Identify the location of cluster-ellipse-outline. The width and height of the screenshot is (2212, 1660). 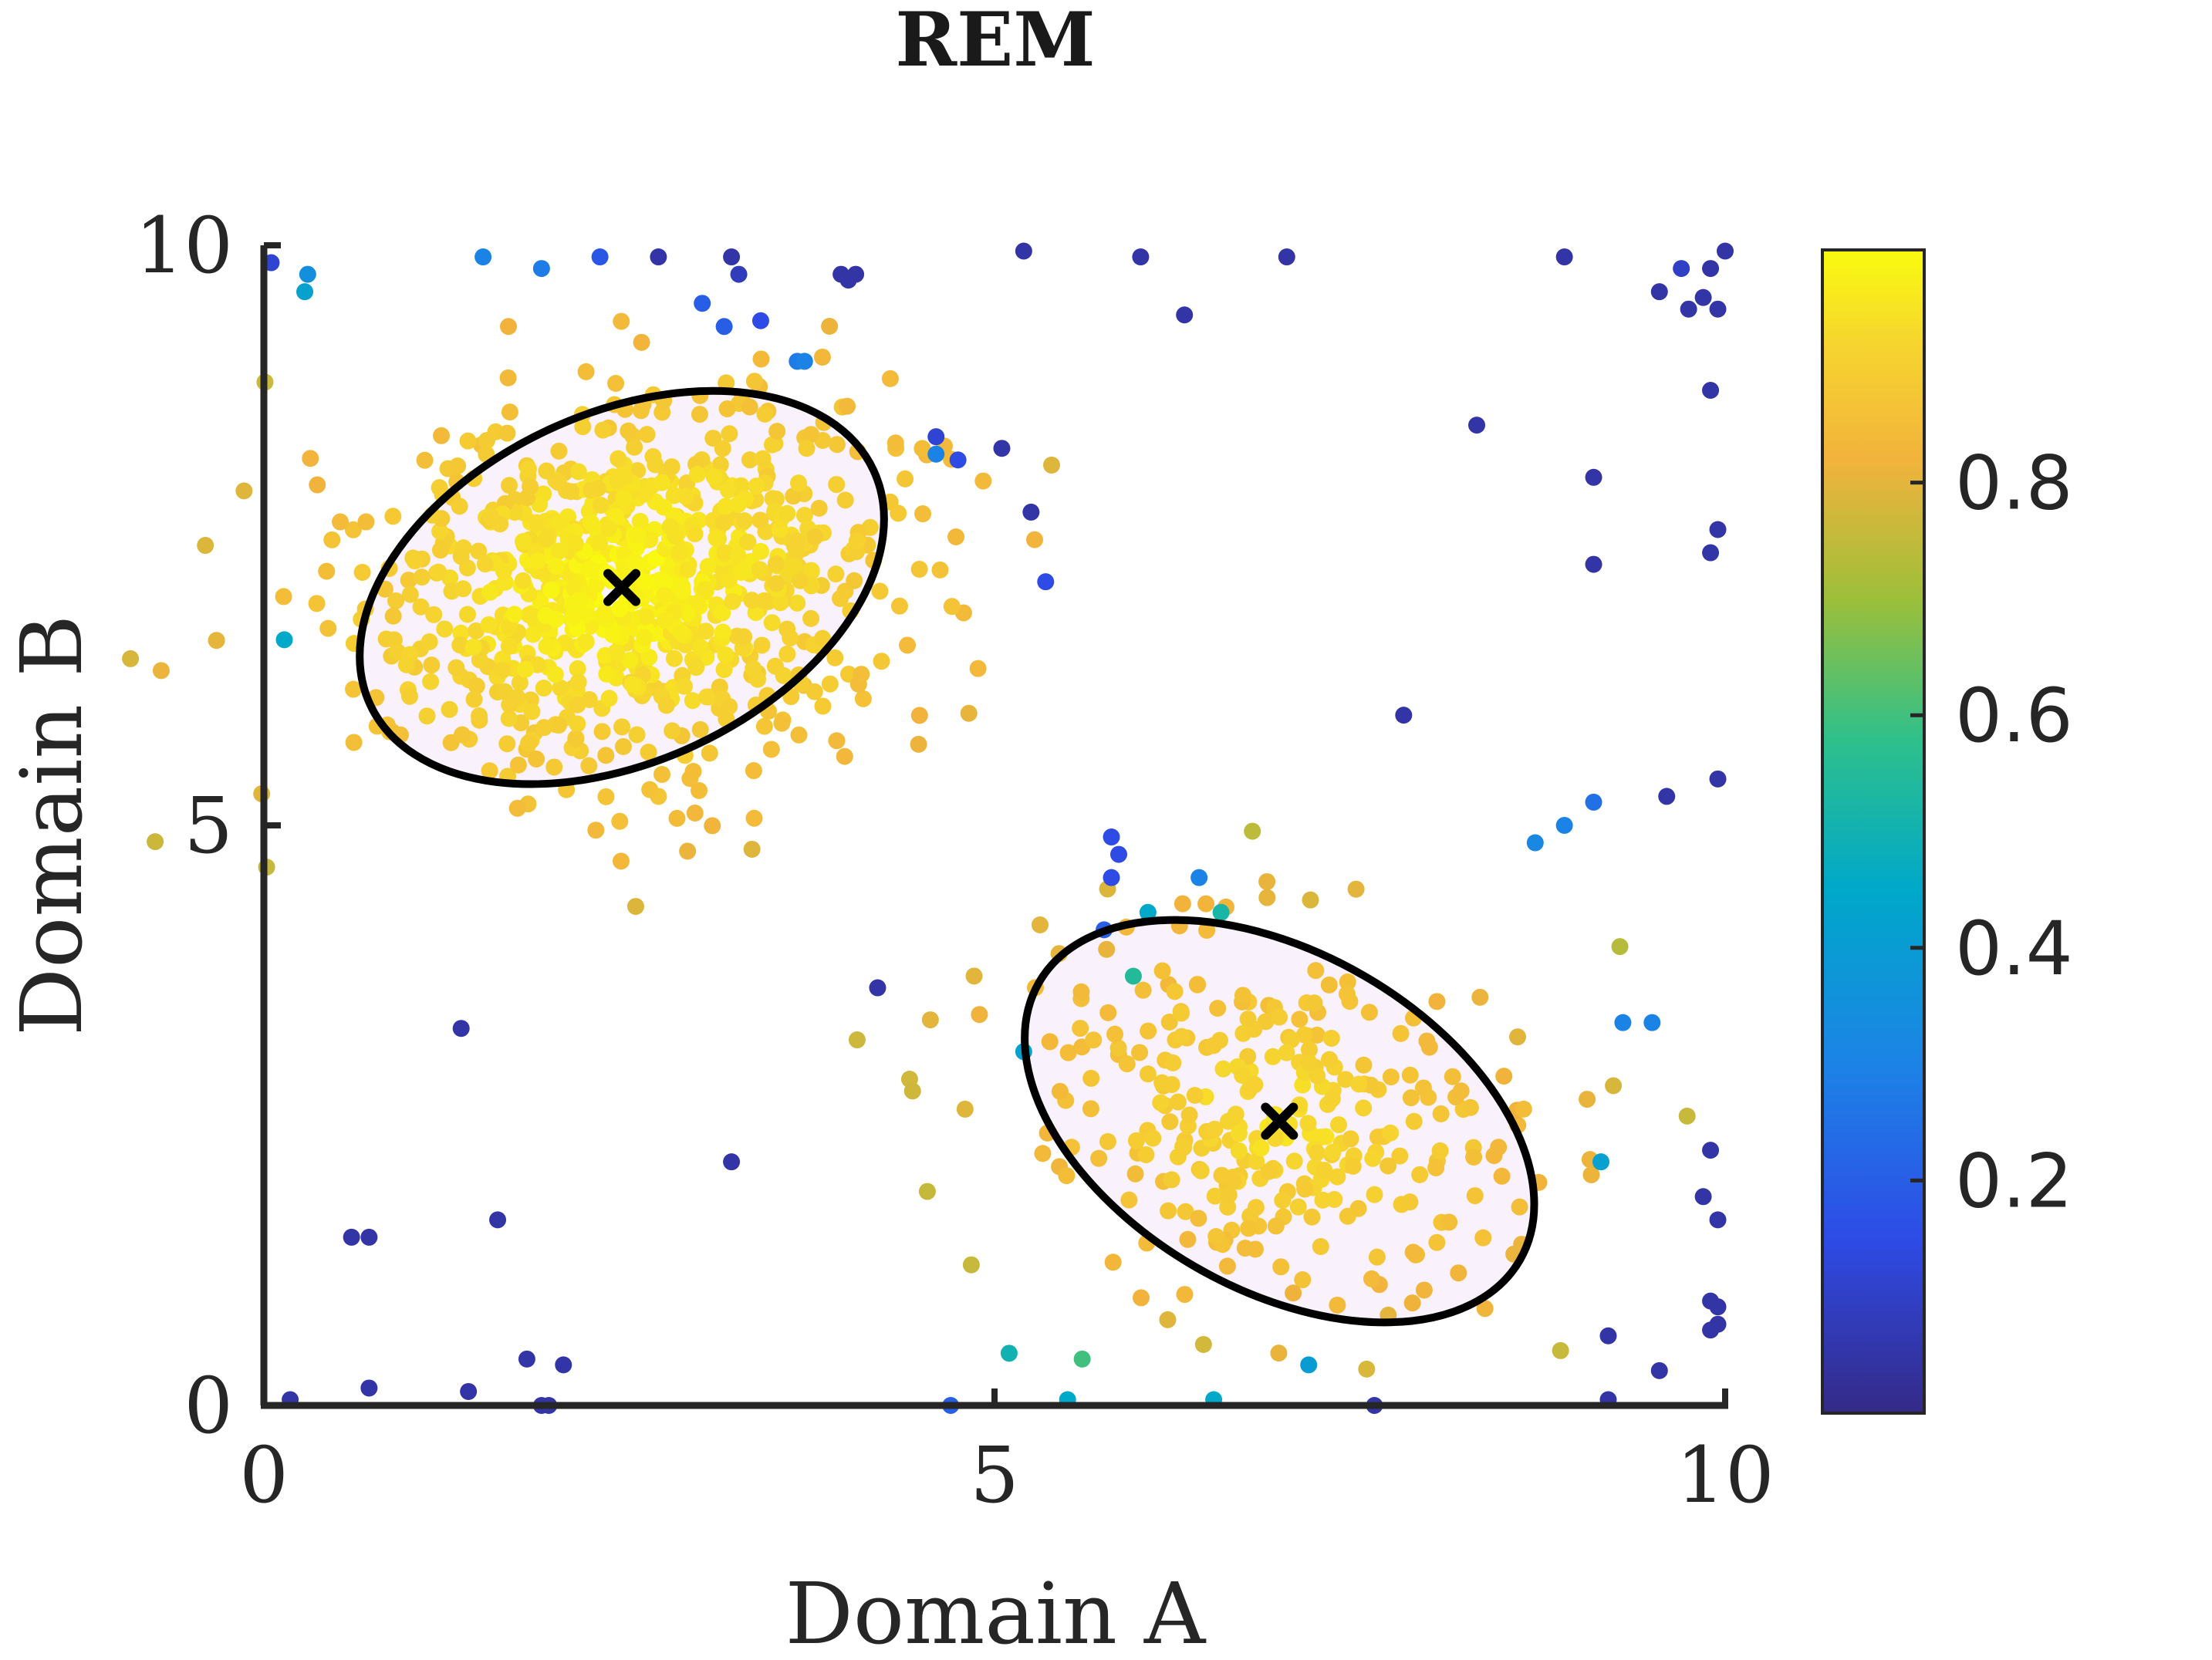
(1279, 1121).